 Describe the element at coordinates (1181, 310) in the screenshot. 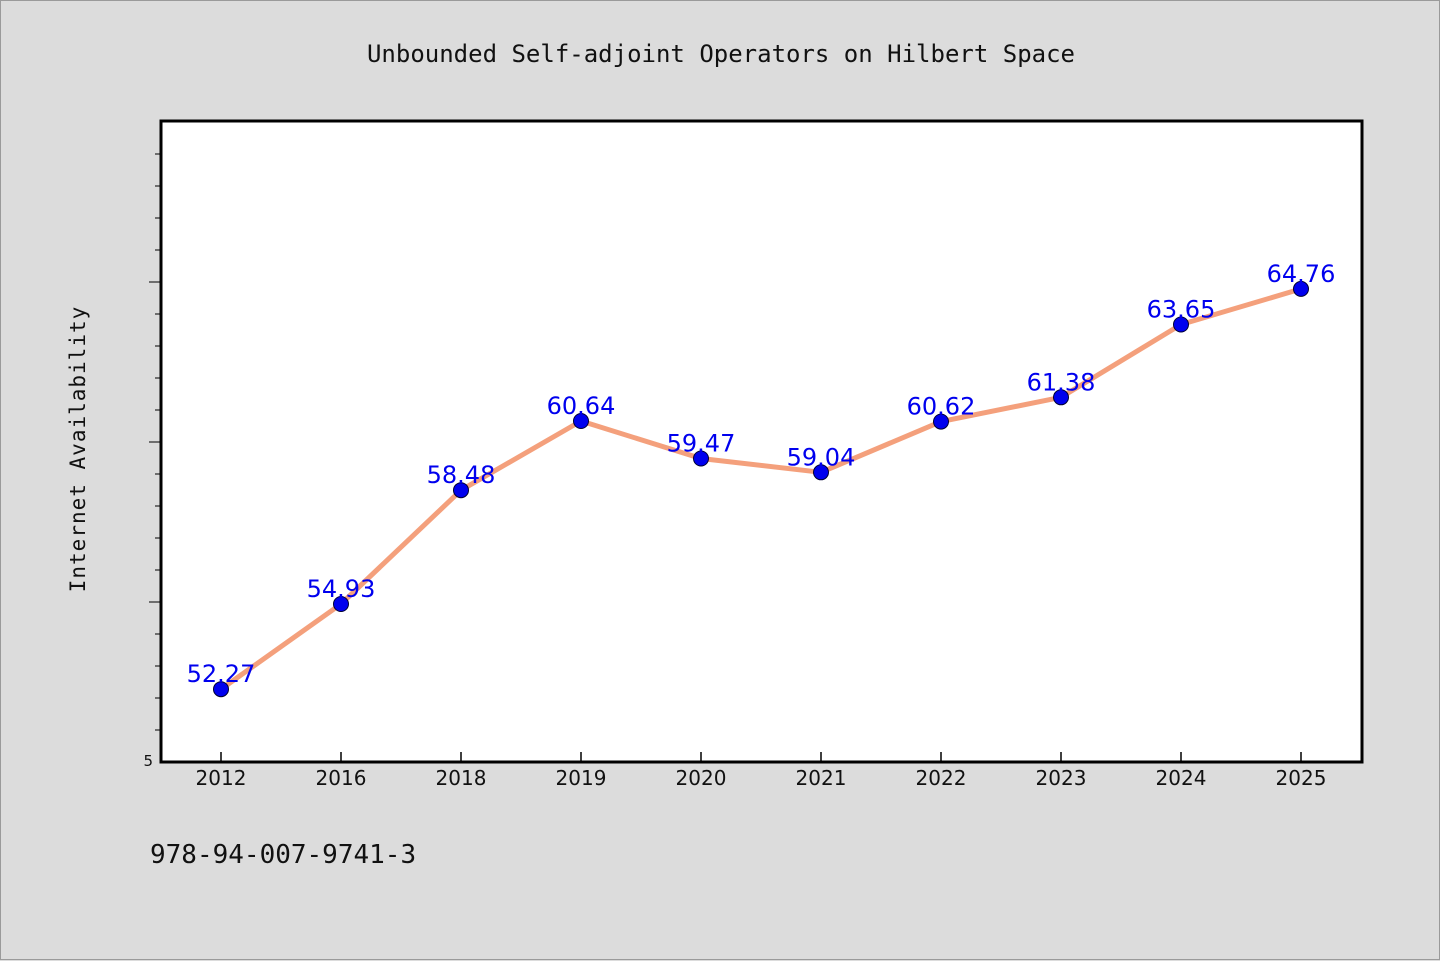

I see `data-label: 63.65` at that location.